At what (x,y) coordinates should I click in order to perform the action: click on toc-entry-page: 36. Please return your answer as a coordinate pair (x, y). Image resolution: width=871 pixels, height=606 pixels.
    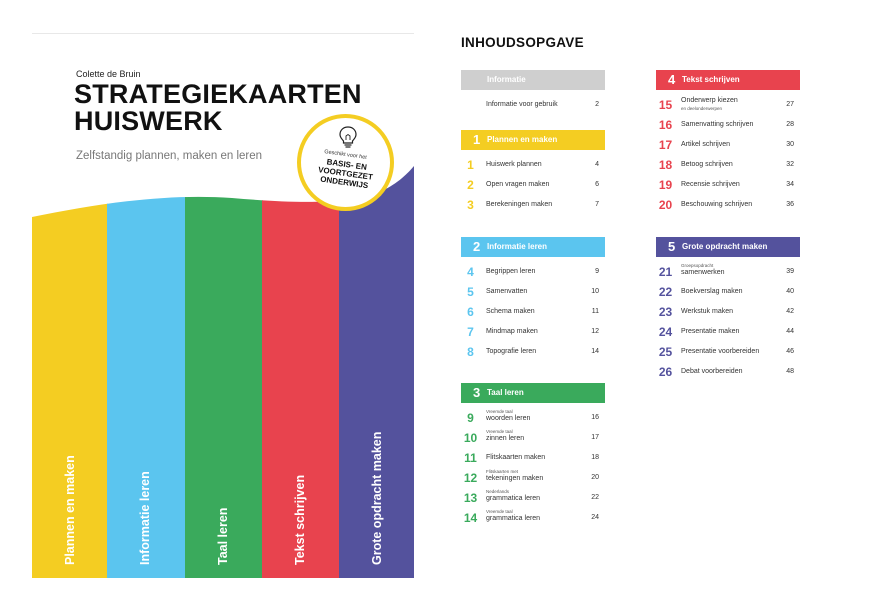
    Looking at the image, I should click on (790, 204).